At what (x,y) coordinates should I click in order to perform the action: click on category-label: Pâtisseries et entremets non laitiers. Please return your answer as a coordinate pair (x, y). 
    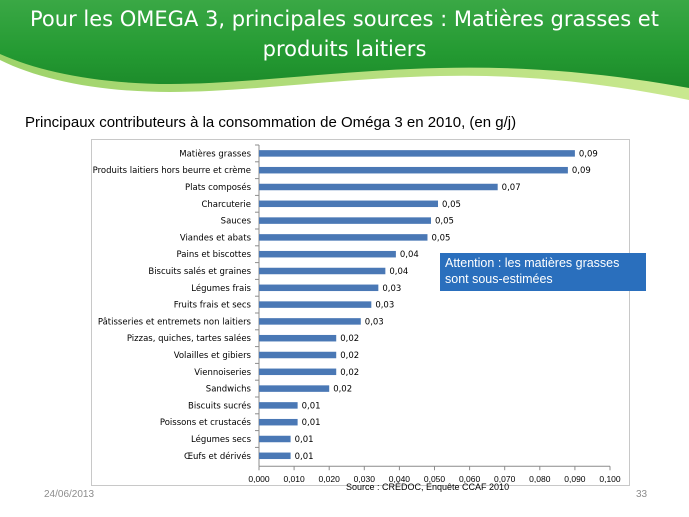
    Looking at the image, I should click on (175, 322).